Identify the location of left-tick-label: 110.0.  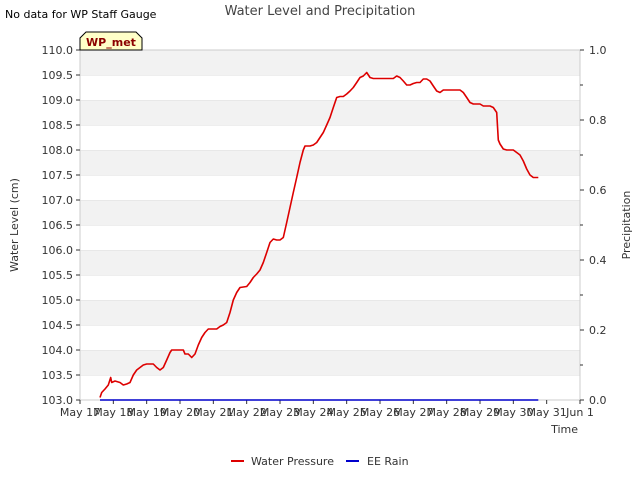
(58, 50).